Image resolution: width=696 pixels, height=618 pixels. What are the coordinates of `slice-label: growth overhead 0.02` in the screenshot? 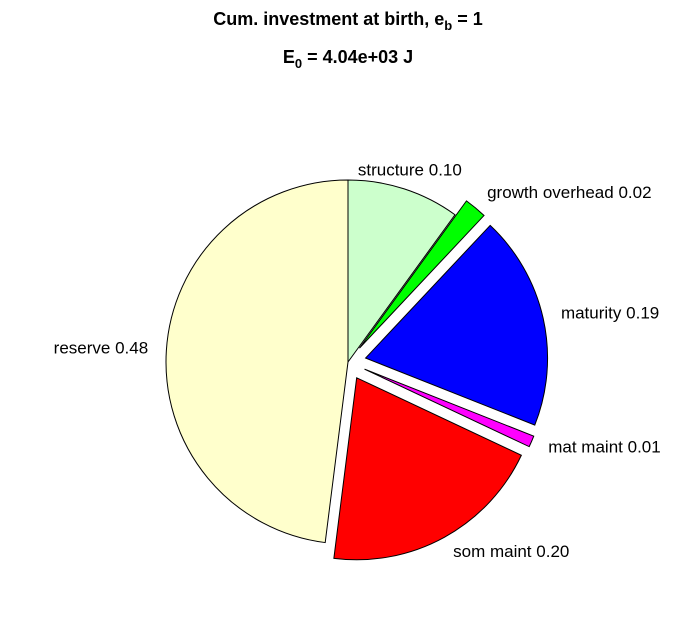 It's located at (569, 192).